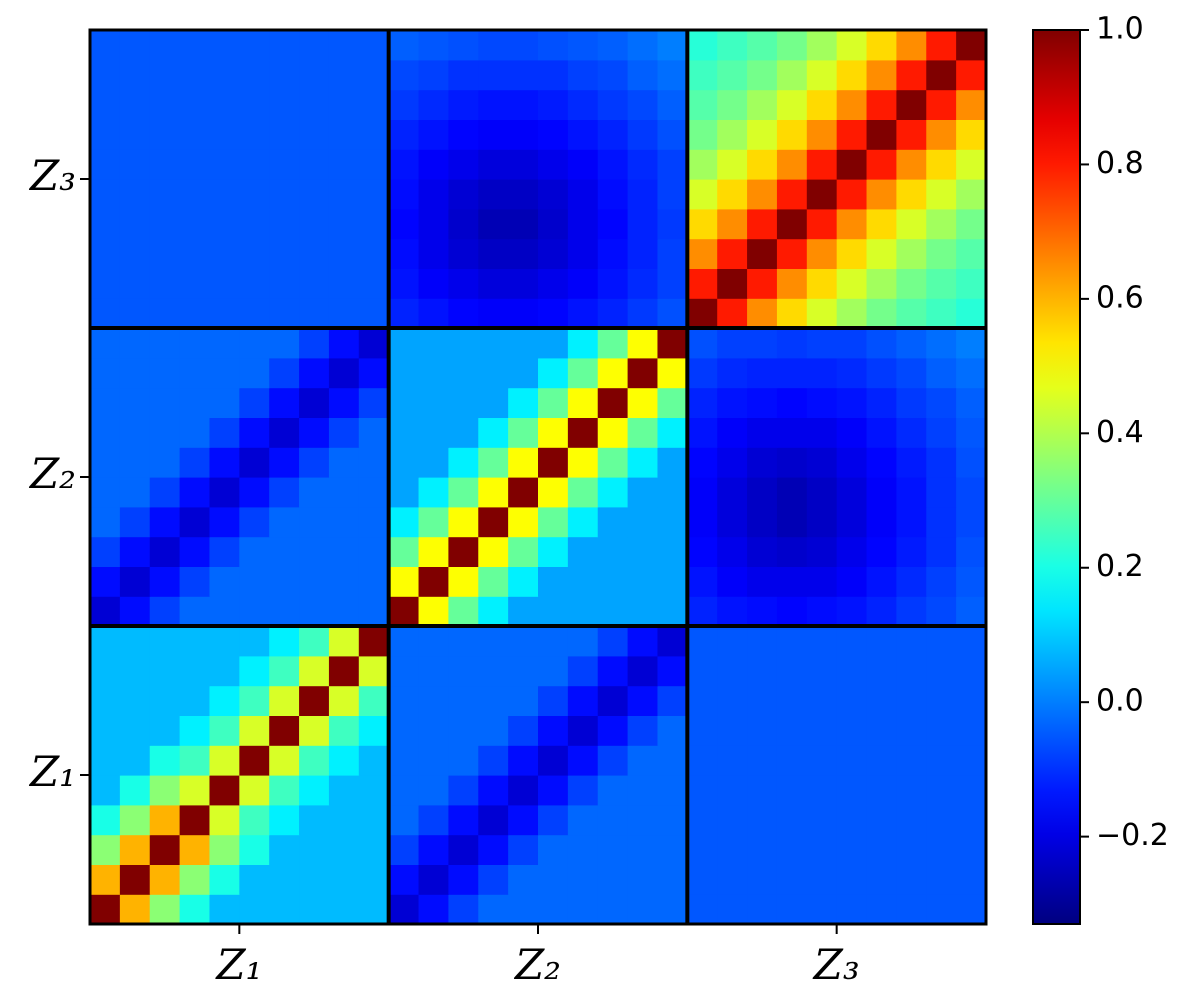 Image resolution: width=1200 pixels, height=1005 pixels. I want to click on x-tick-label: Z₂, so click(537, 964).